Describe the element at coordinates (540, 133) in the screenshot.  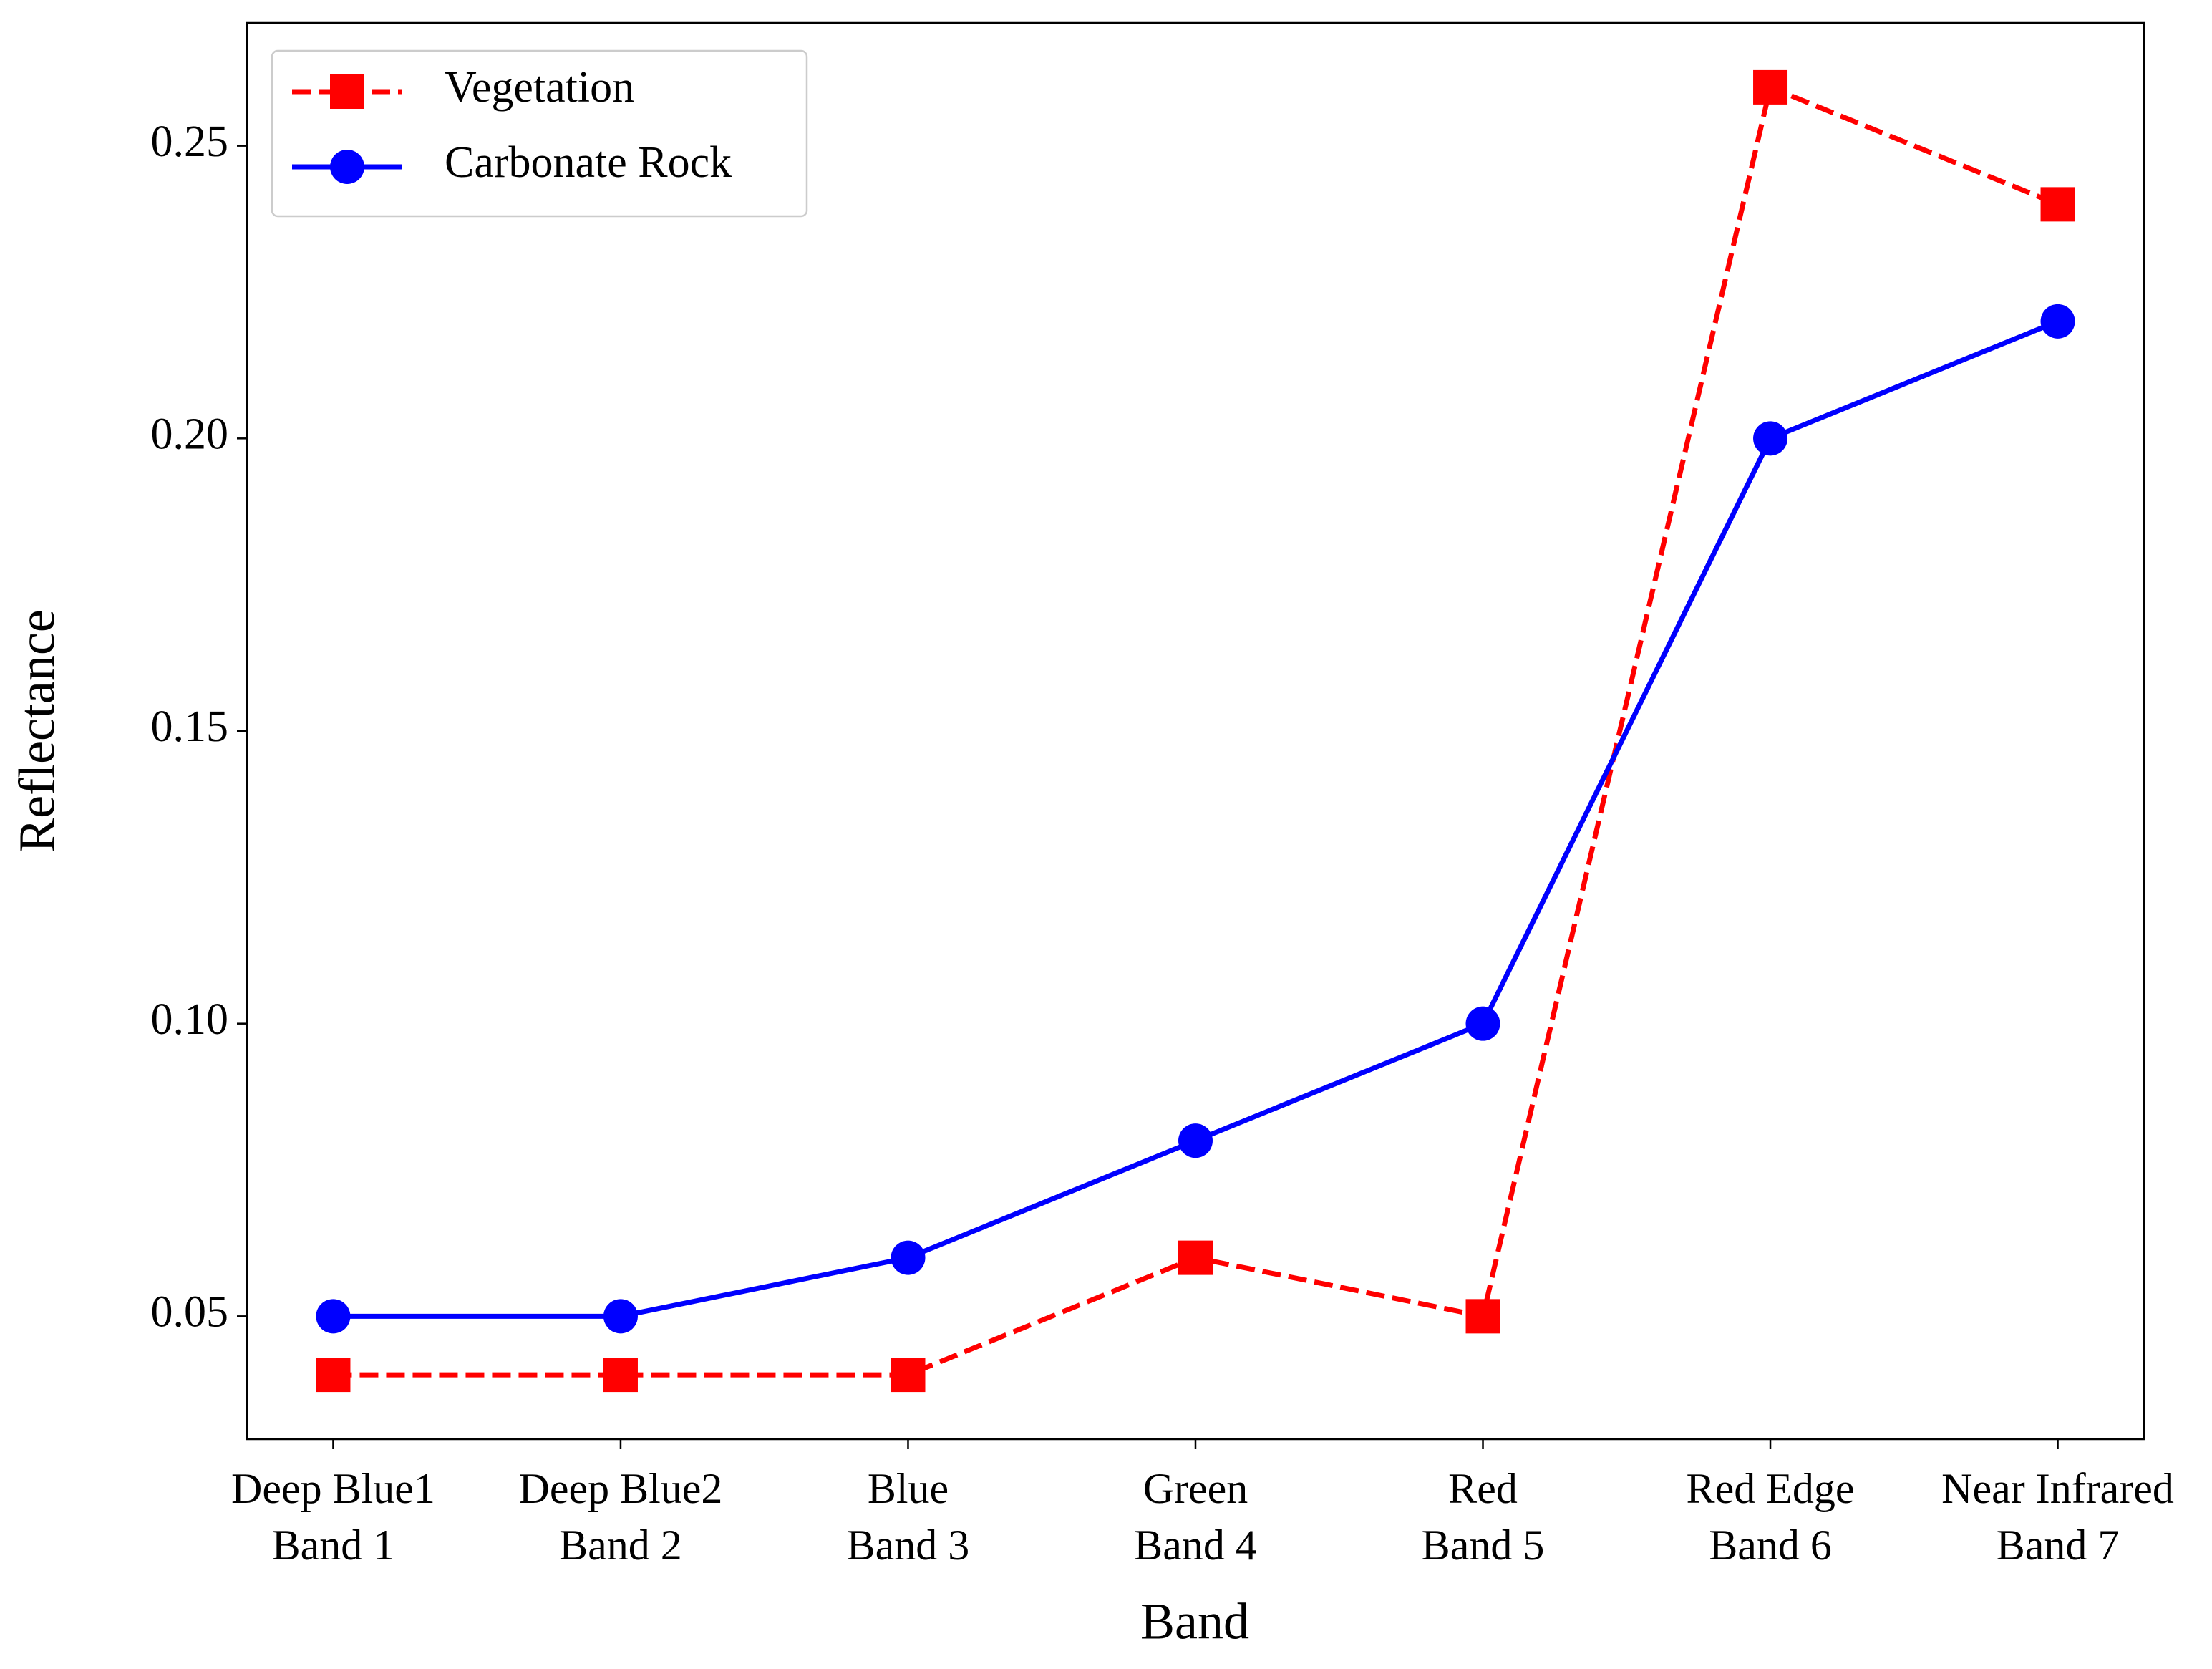
I see `legend-box` at that location.